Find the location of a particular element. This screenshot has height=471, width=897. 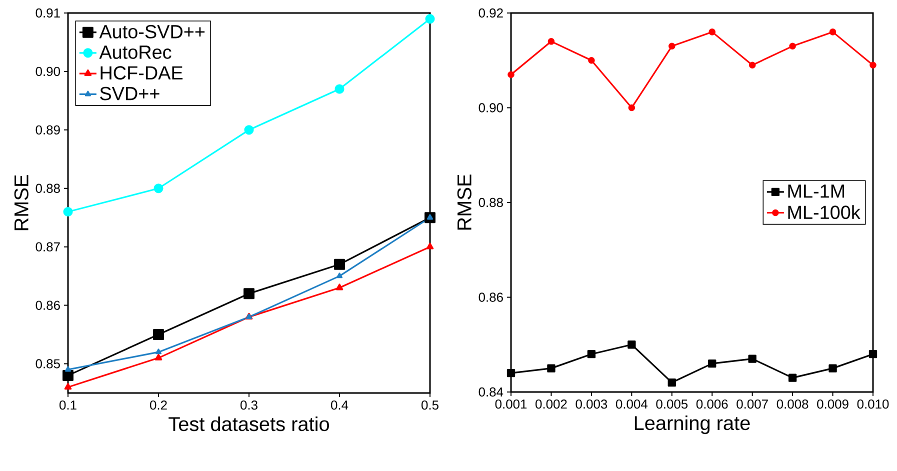

legend-label: SVD++ is located at coordinates (130, 93).